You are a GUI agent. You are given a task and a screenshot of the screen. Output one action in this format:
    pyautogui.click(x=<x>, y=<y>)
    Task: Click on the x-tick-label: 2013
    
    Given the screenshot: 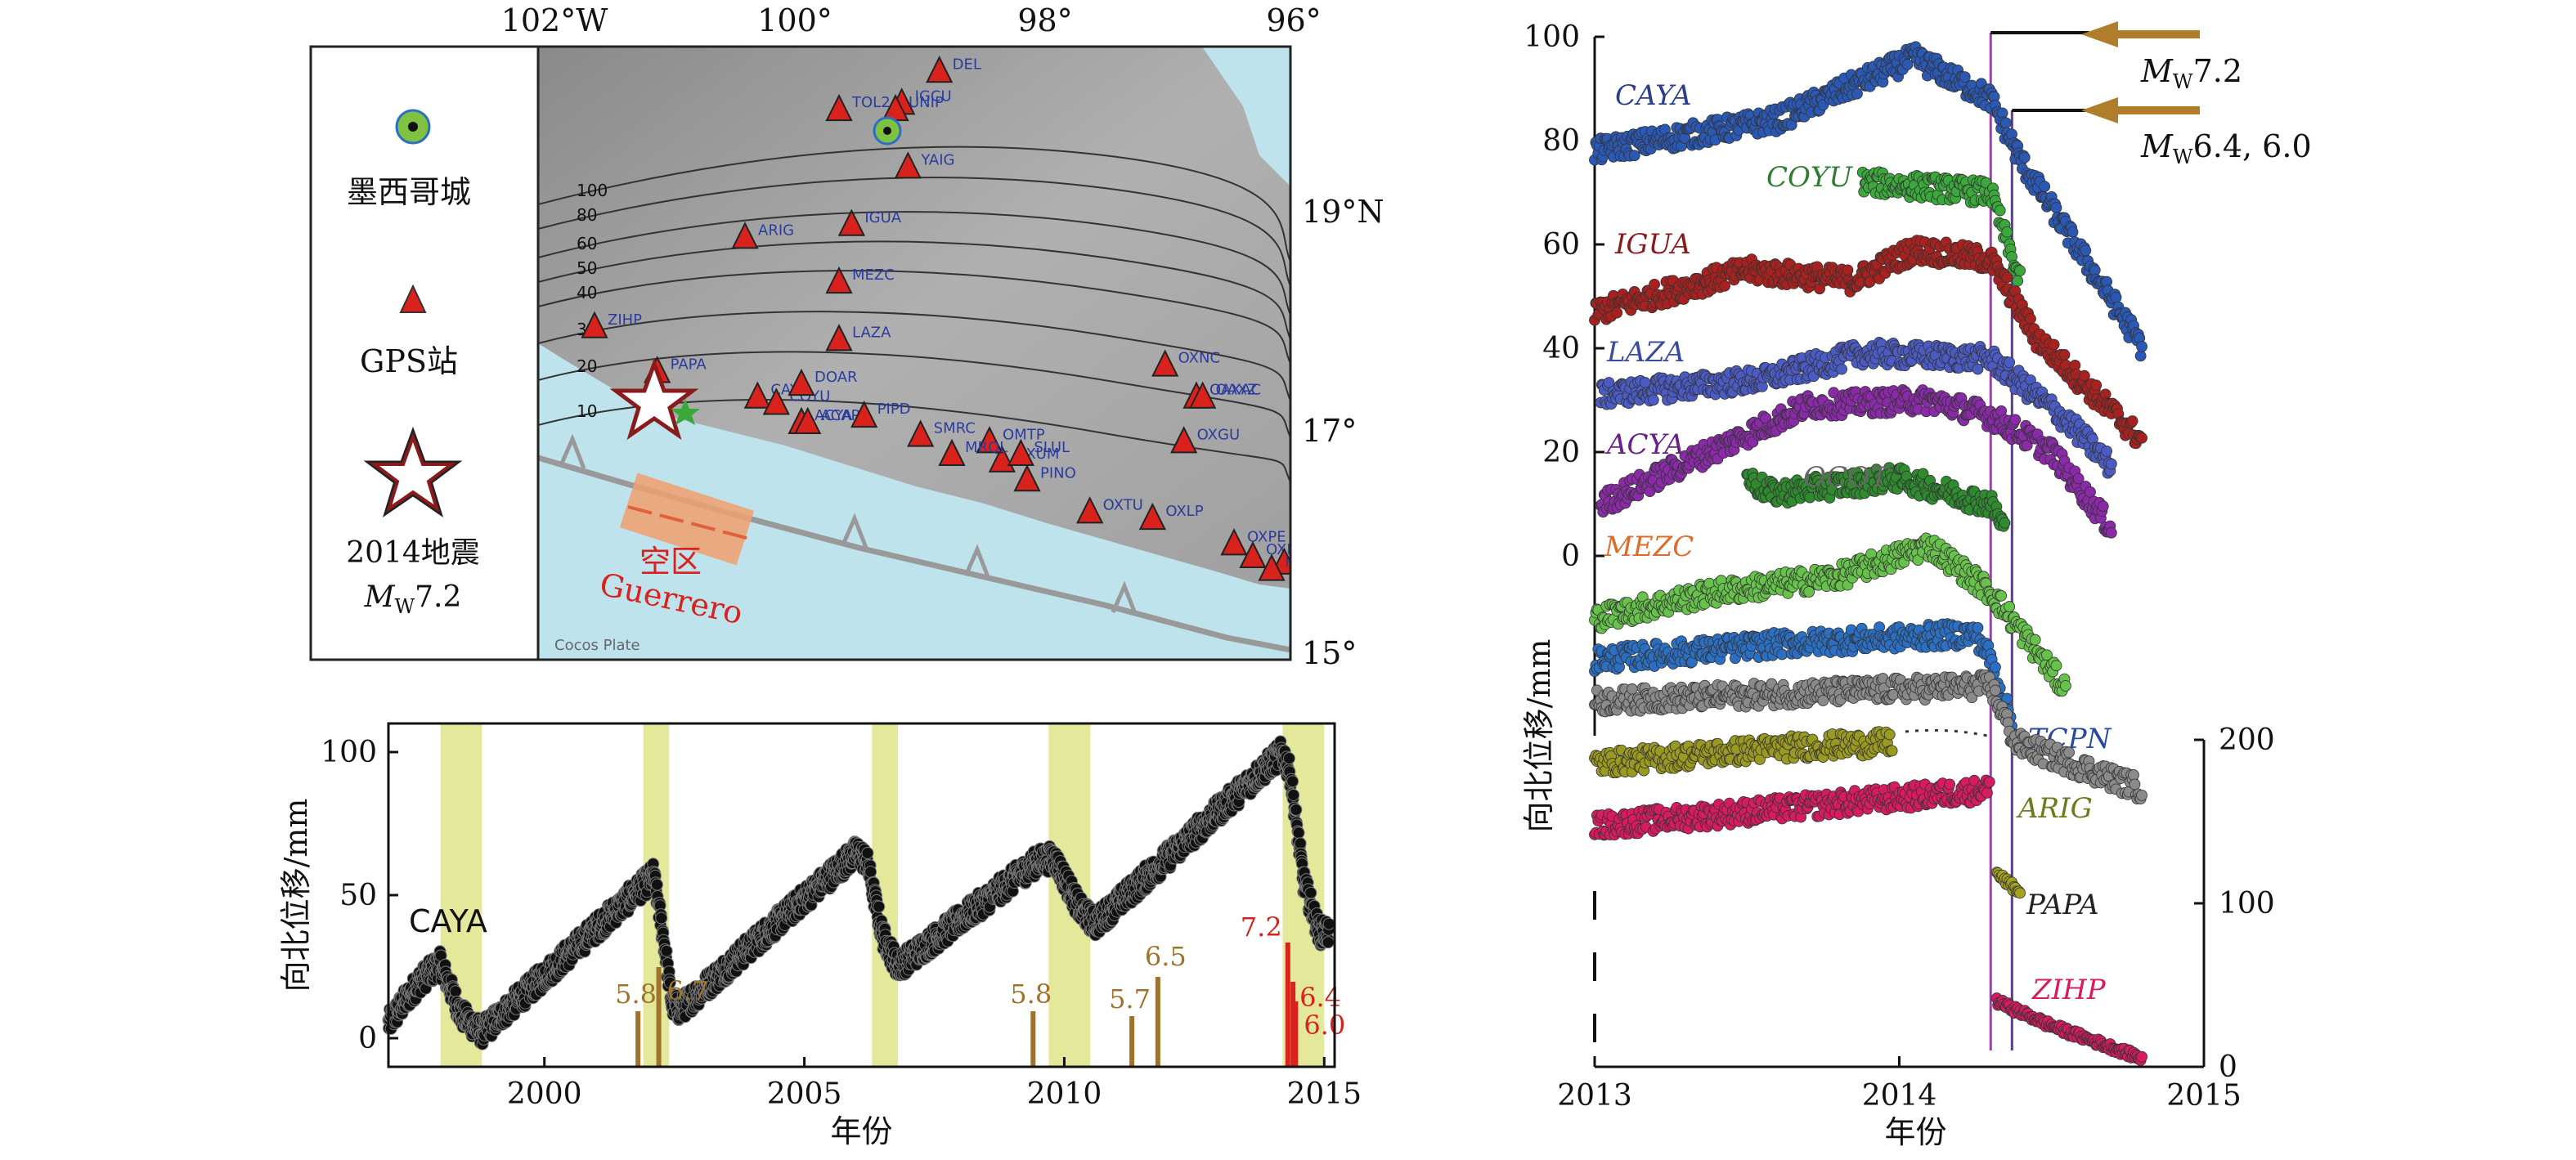 What is the action you would take?
    pyautogui.click(x=1595, y=1096)
    